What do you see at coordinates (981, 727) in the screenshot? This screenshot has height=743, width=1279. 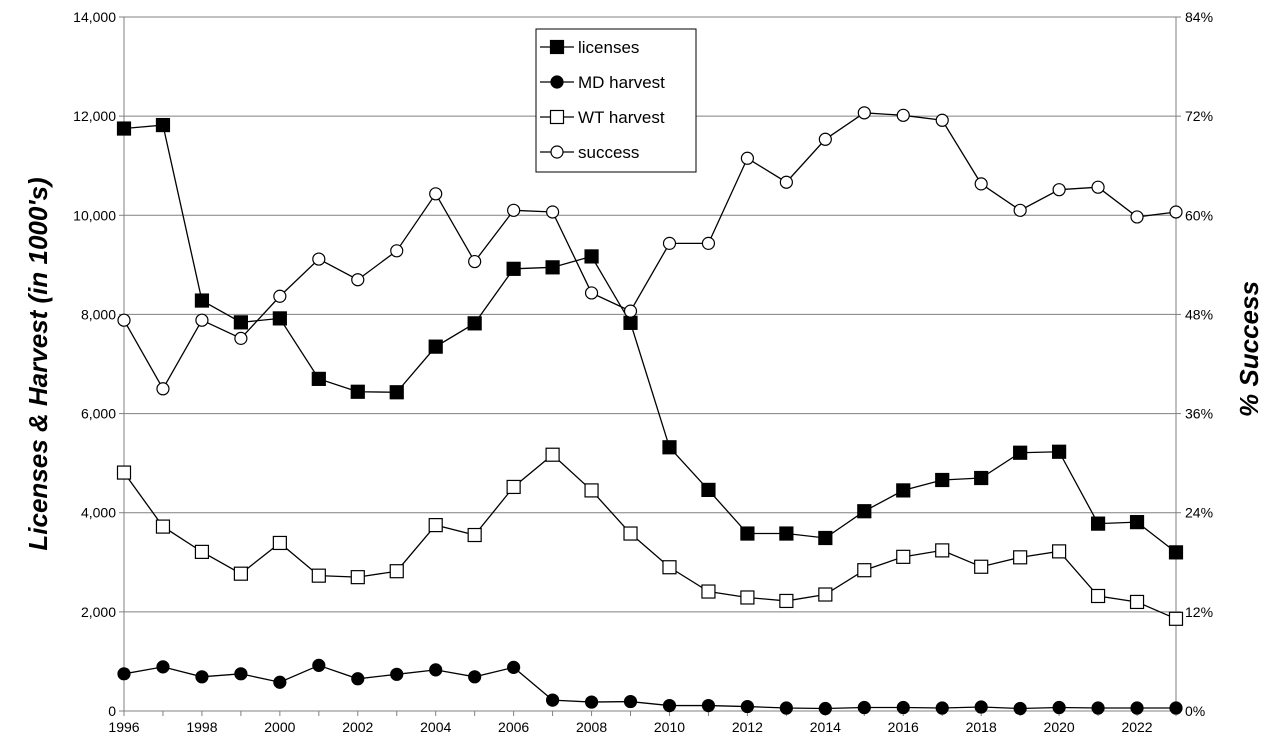 I see `x-tick-label: 2018` at bounding box center [981, 727].